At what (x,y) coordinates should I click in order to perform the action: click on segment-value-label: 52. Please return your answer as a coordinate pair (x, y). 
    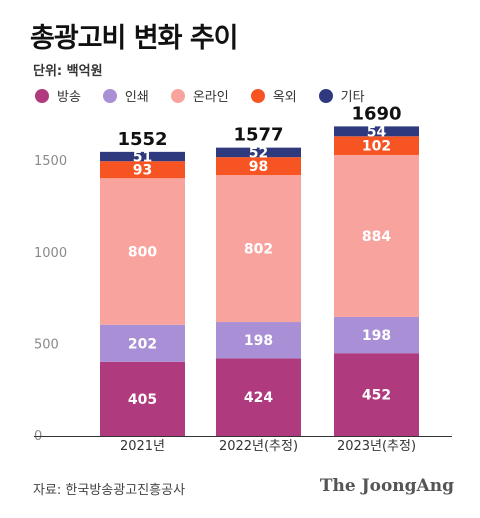
    Looking at the image, I should click on (258, 153).